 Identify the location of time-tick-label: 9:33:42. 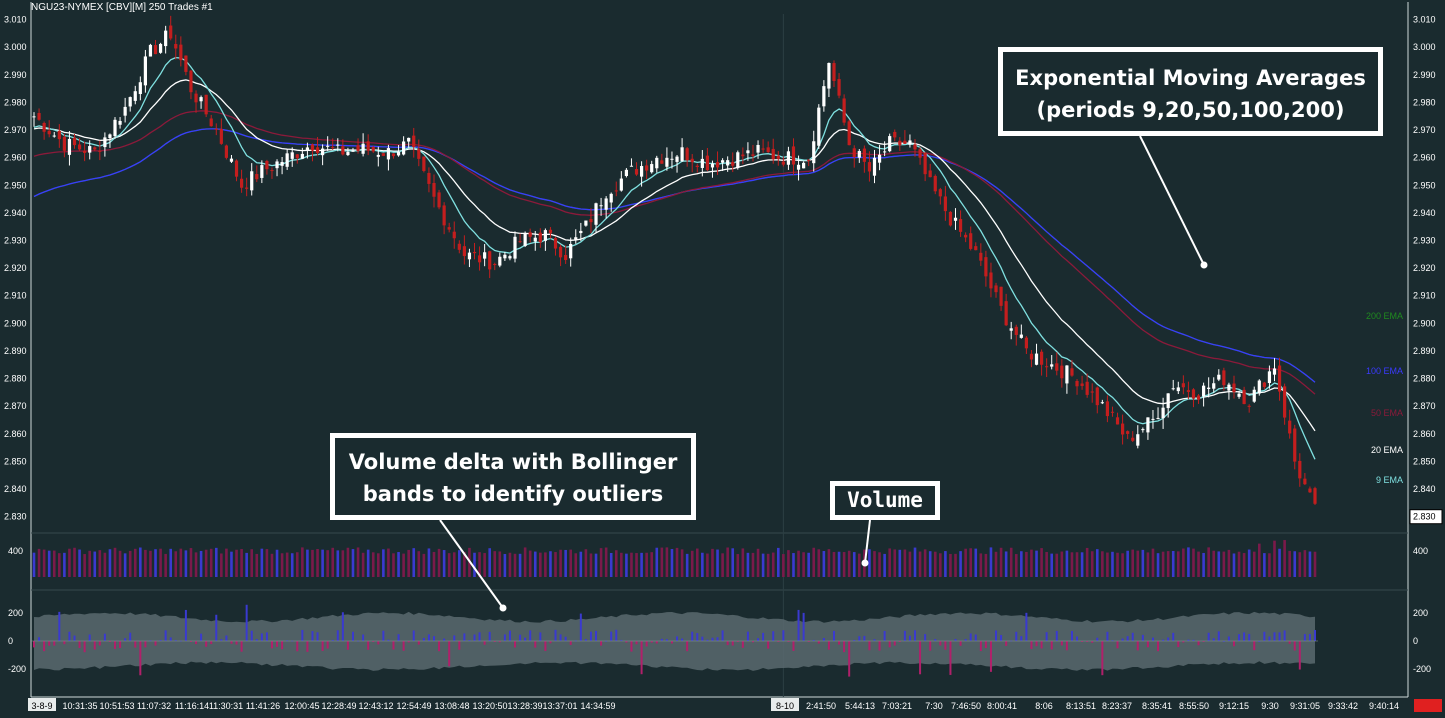
(1343, 706).